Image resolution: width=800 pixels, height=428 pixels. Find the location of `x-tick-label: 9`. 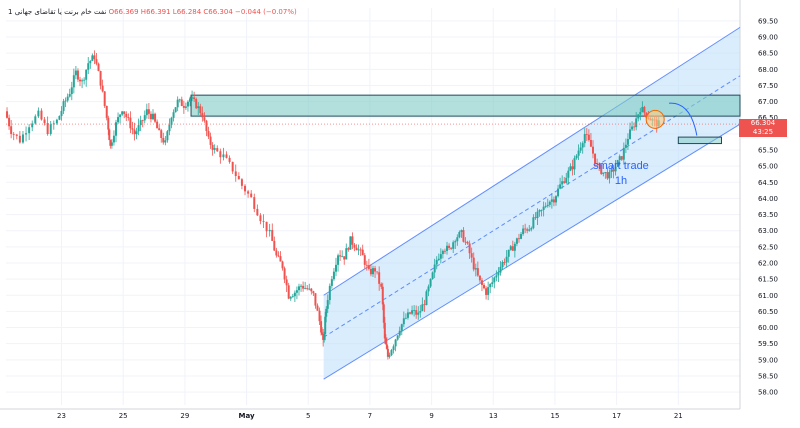

x-tick-label: 9 is located at coordinates (431, 416).